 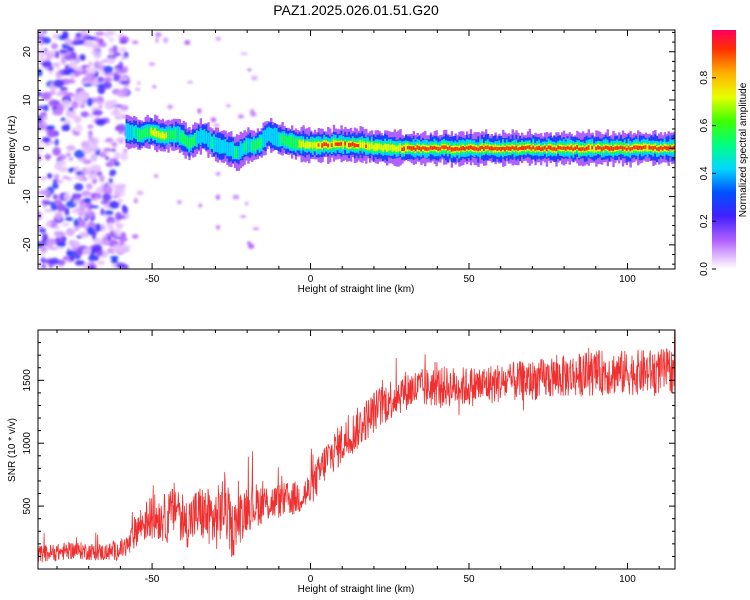 I want to click on x-tick-label: -50, so click(x=152, y=279).